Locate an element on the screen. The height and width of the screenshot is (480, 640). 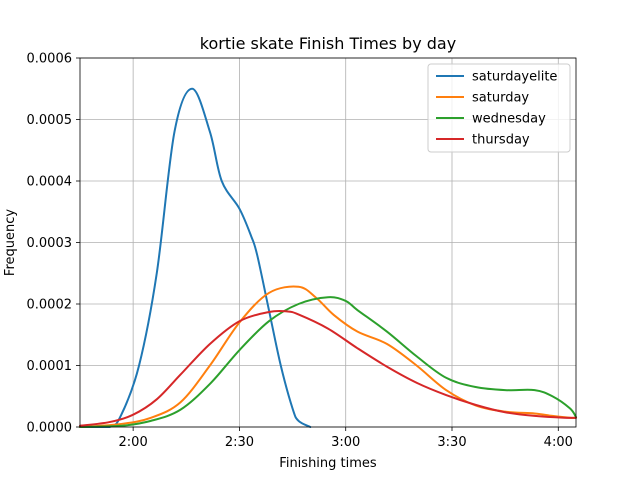
x-tick-label: 3:00 is located at coordinates (345, 442).